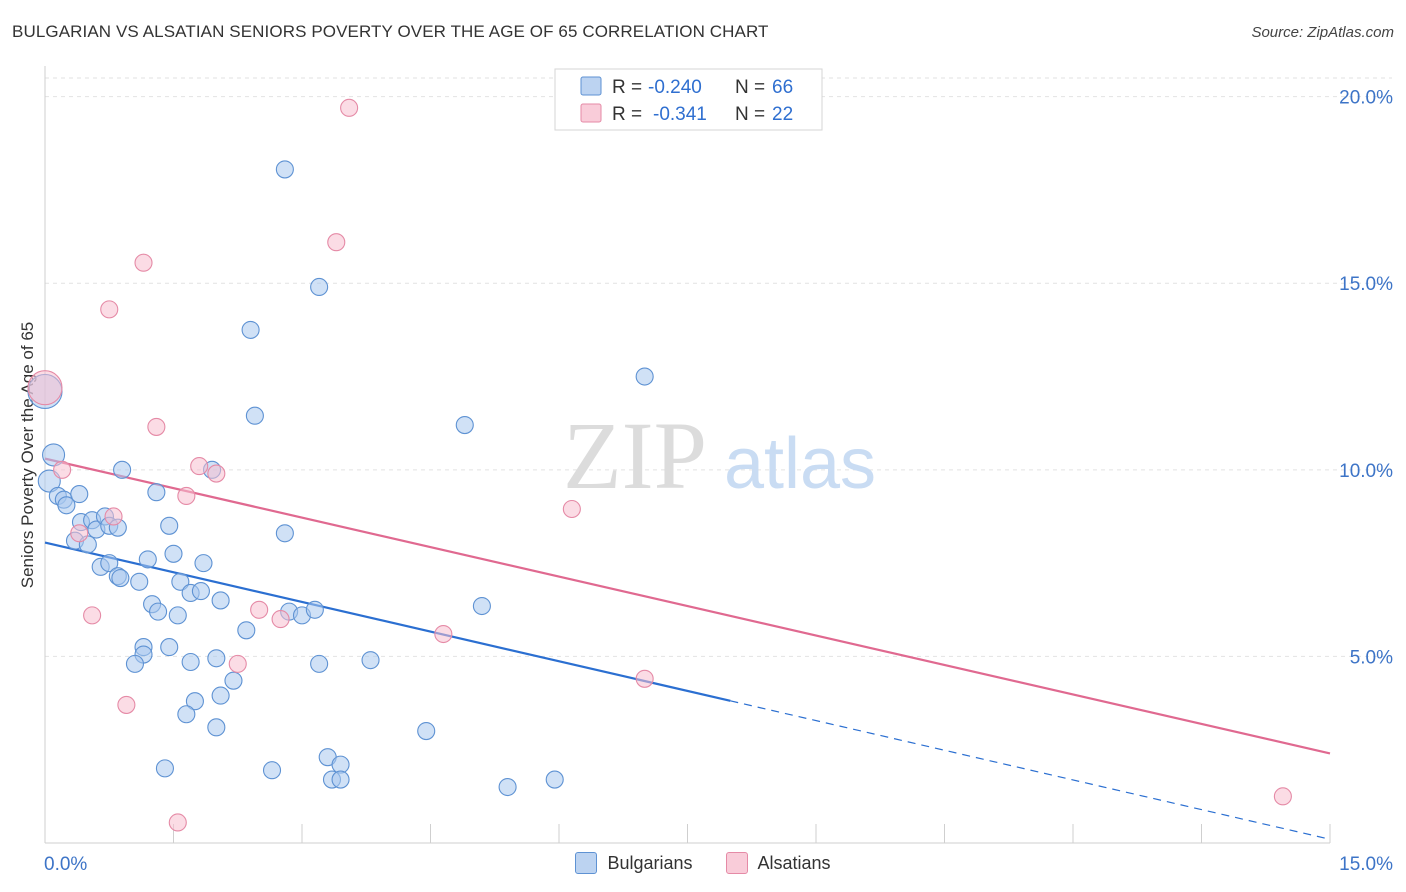 Image resolution: width=1406 pixels, height=892 pixels. I want to click on legend-swatch-alsatians-bottom, so click(736, 863).